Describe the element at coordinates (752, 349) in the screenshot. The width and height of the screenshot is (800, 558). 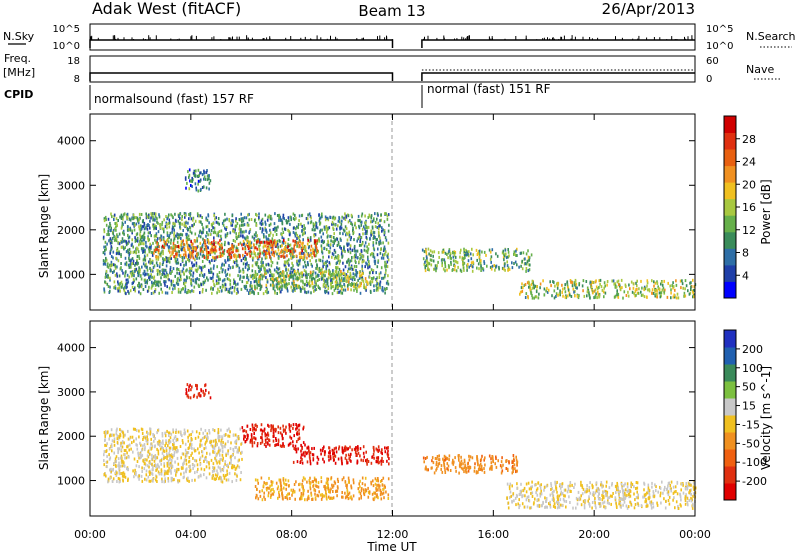
I see `velocity-colorbar-tick: 200` at that location.